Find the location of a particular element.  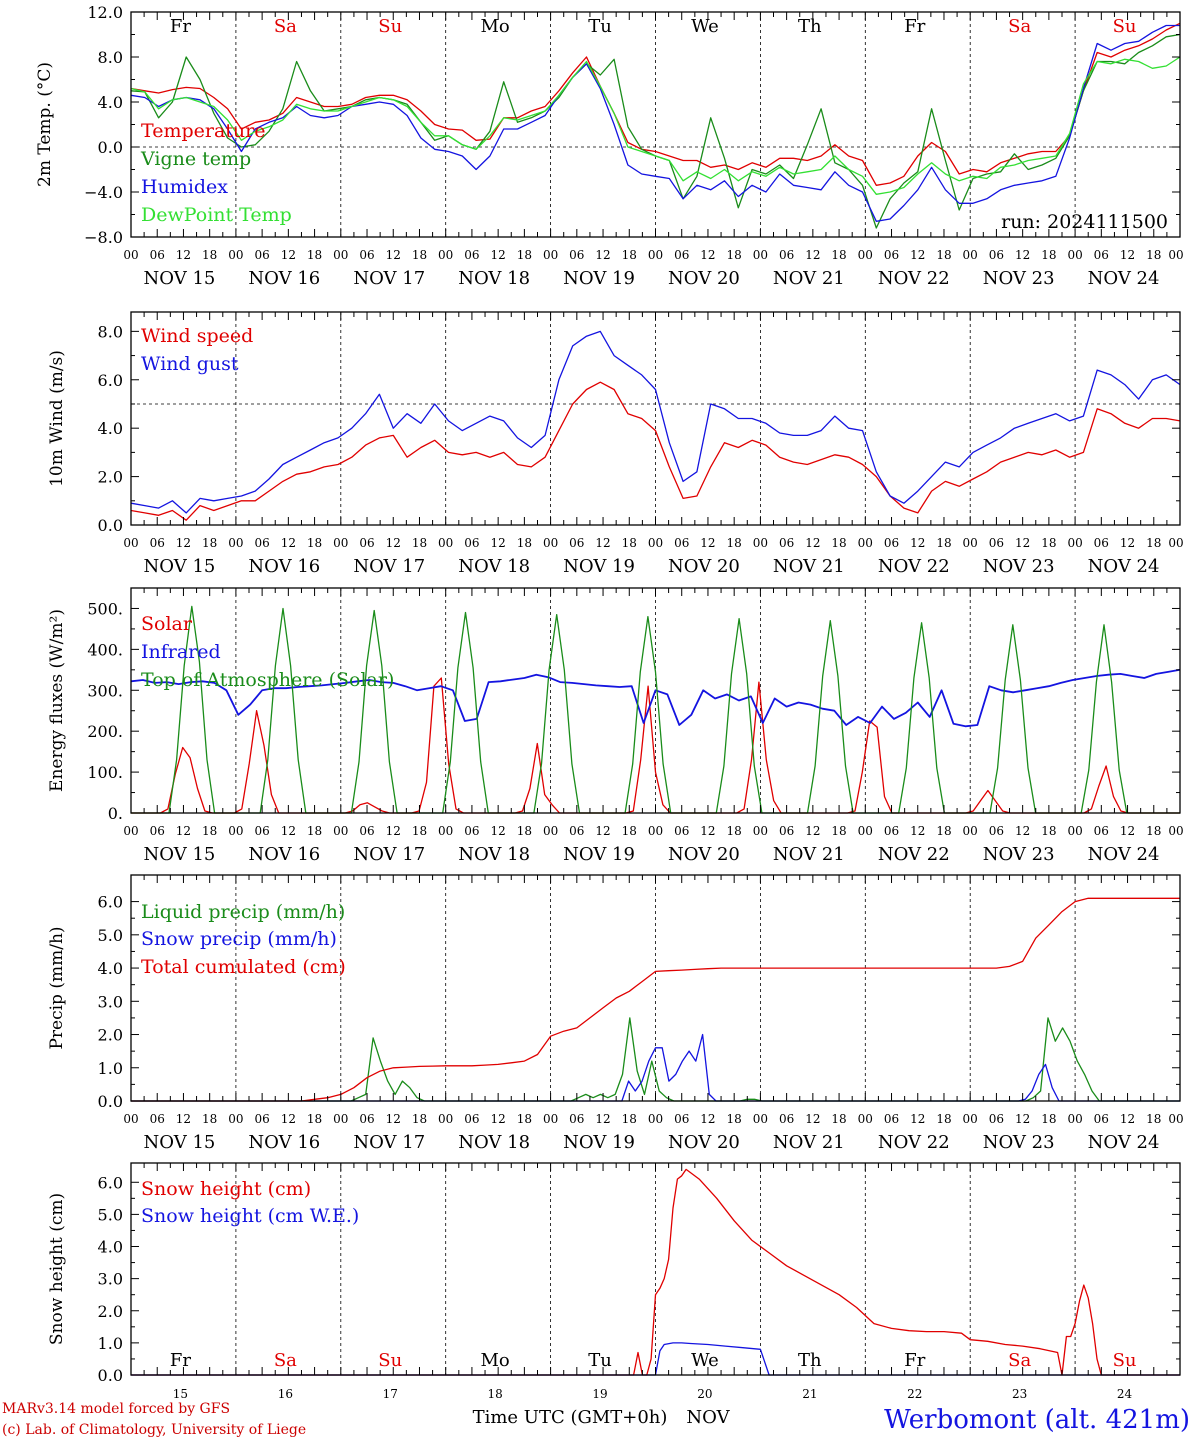

legend-entry: DewPoint Temp is located at coordinates (216, 215).